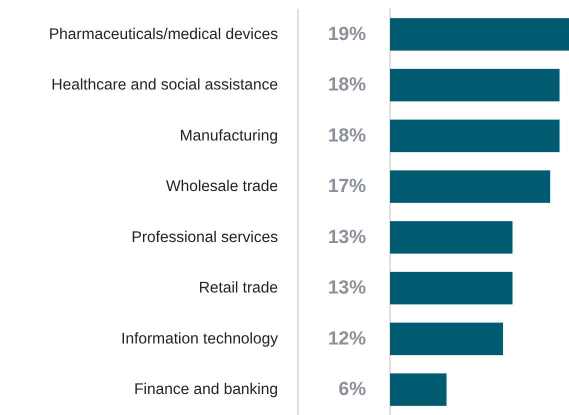  Describe the element at coordinates (347, 34) in the screenshot. I see `data-label: 19%` at that location.